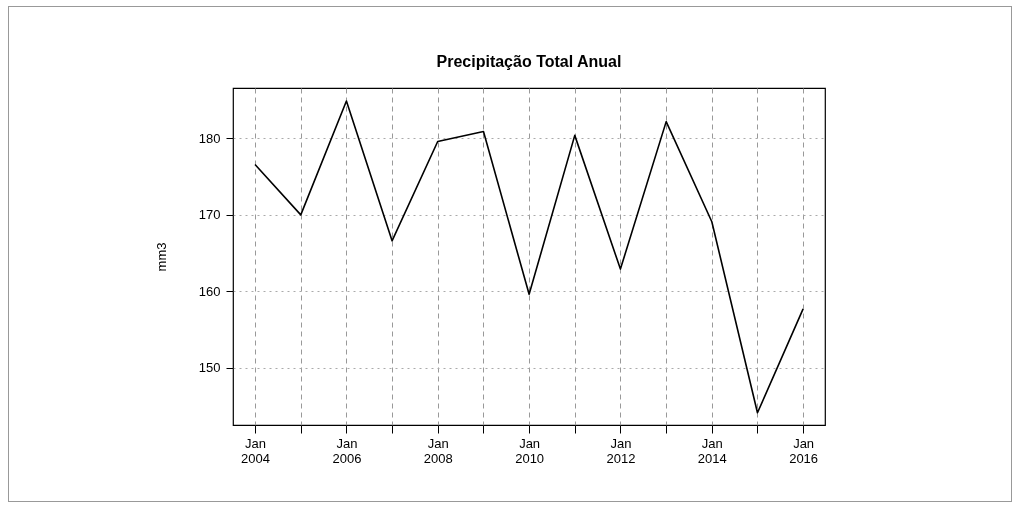 This screenshot has height=508, width=1022. I want to click on x-tick-label: Jan 2008, so click(438, 450).